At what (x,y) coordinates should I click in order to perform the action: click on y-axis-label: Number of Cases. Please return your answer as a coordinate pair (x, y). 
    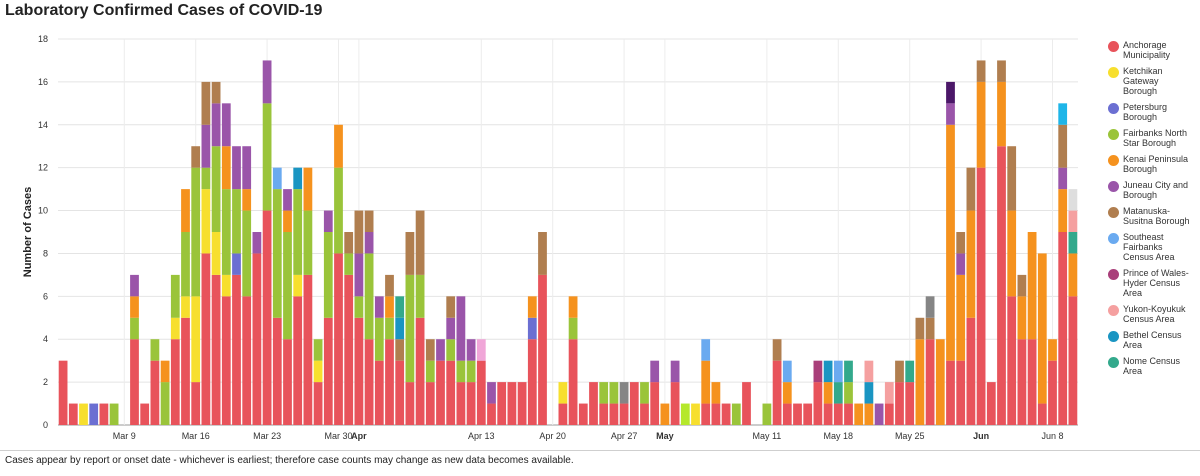
    Looking at the image, I should click on (28, 232).